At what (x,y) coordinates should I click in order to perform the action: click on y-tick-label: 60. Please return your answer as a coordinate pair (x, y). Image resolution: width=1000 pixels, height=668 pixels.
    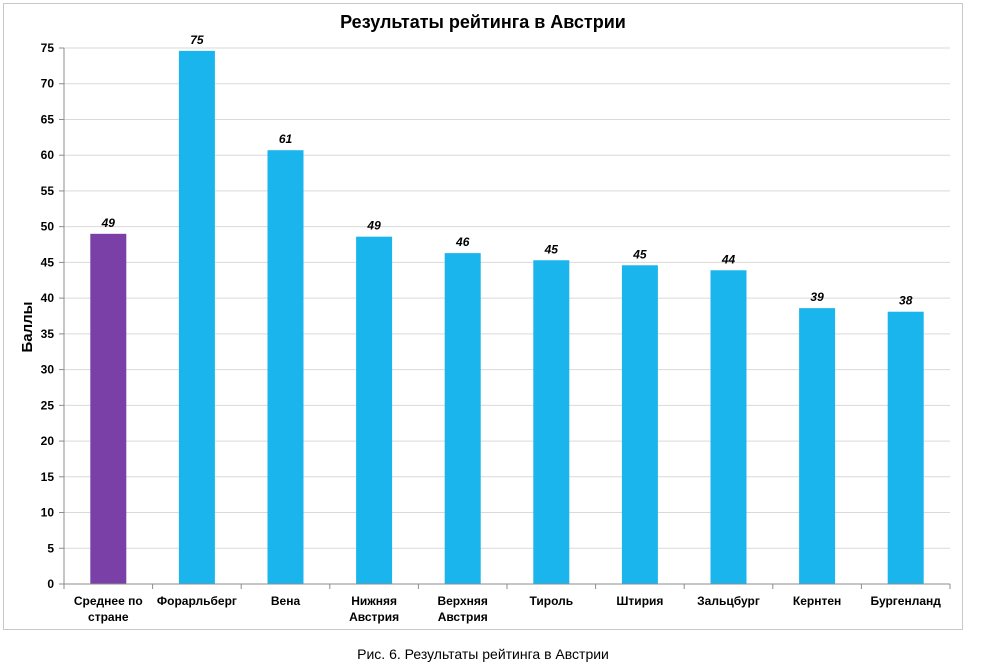
    Looking at the image, I should click on (48, 155).